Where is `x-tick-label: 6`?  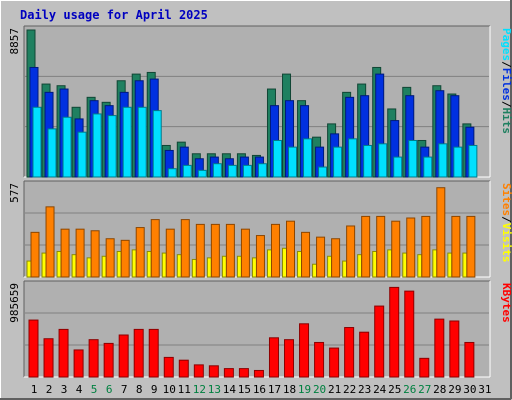
x-tick-label: 6 is located at coordinates (109, 389).